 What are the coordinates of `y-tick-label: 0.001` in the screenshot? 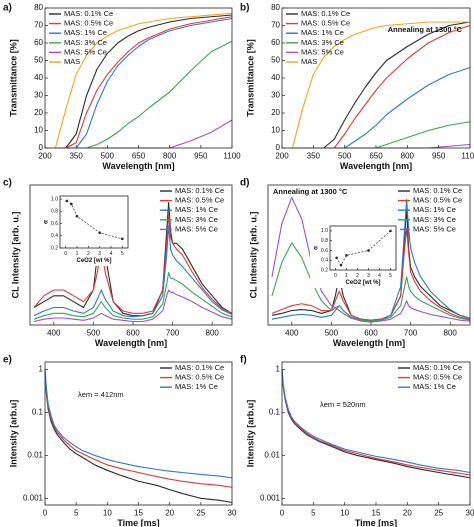 It's located at (33, 497).